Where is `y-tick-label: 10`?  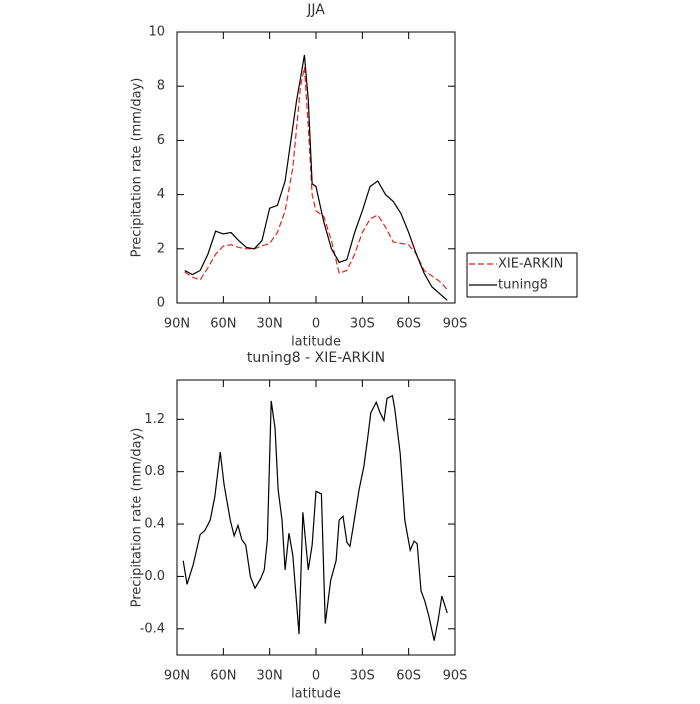
y-tick-label: 10 is located at coordinates (156, 32).